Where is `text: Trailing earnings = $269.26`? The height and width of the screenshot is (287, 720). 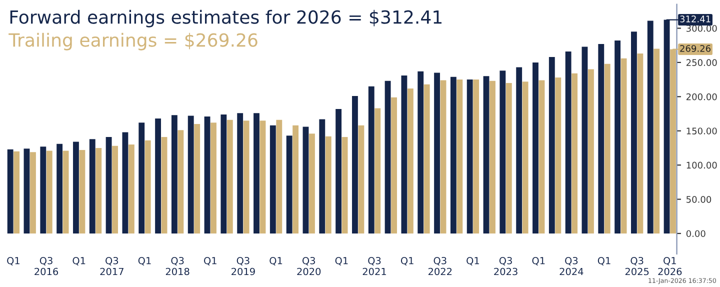
text: Trailing earnings = $269.26 is located at coordinates (133, 41).